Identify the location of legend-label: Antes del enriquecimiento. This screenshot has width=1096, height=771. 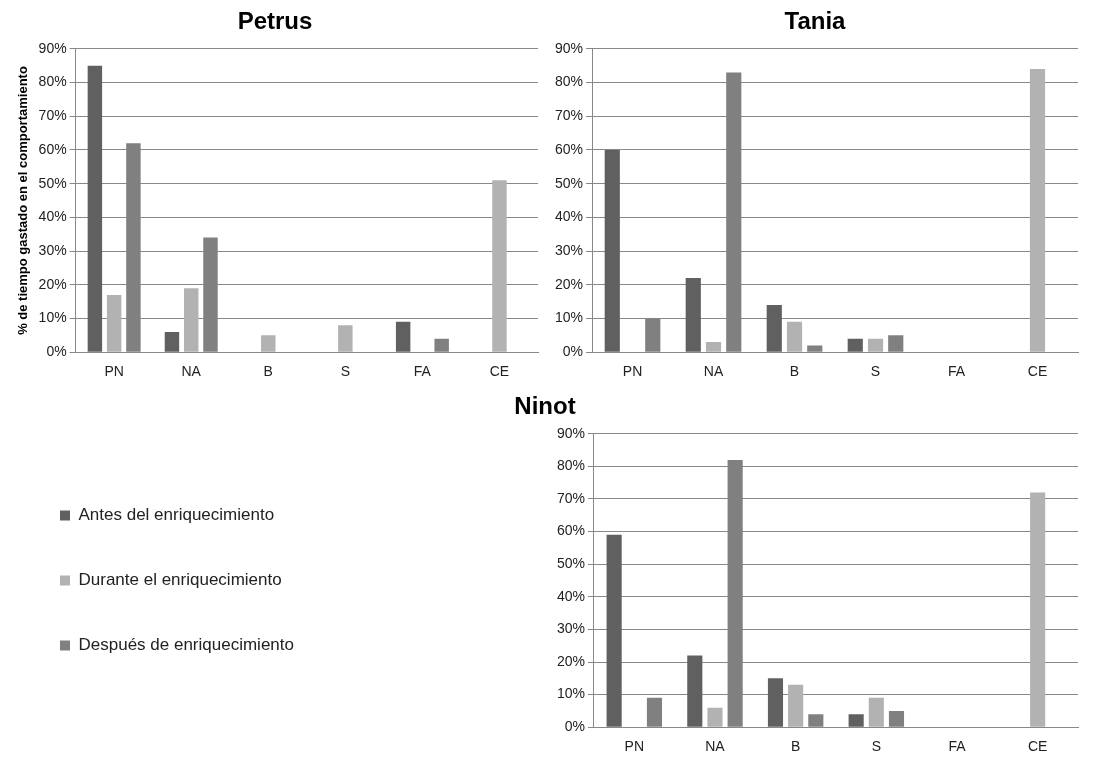
(176, 515).